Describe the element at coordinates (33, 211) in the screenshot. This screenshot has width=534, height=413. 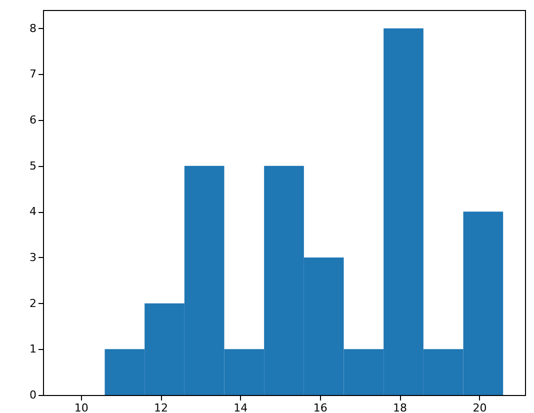
I see `y-tick-label: 4` at that location.